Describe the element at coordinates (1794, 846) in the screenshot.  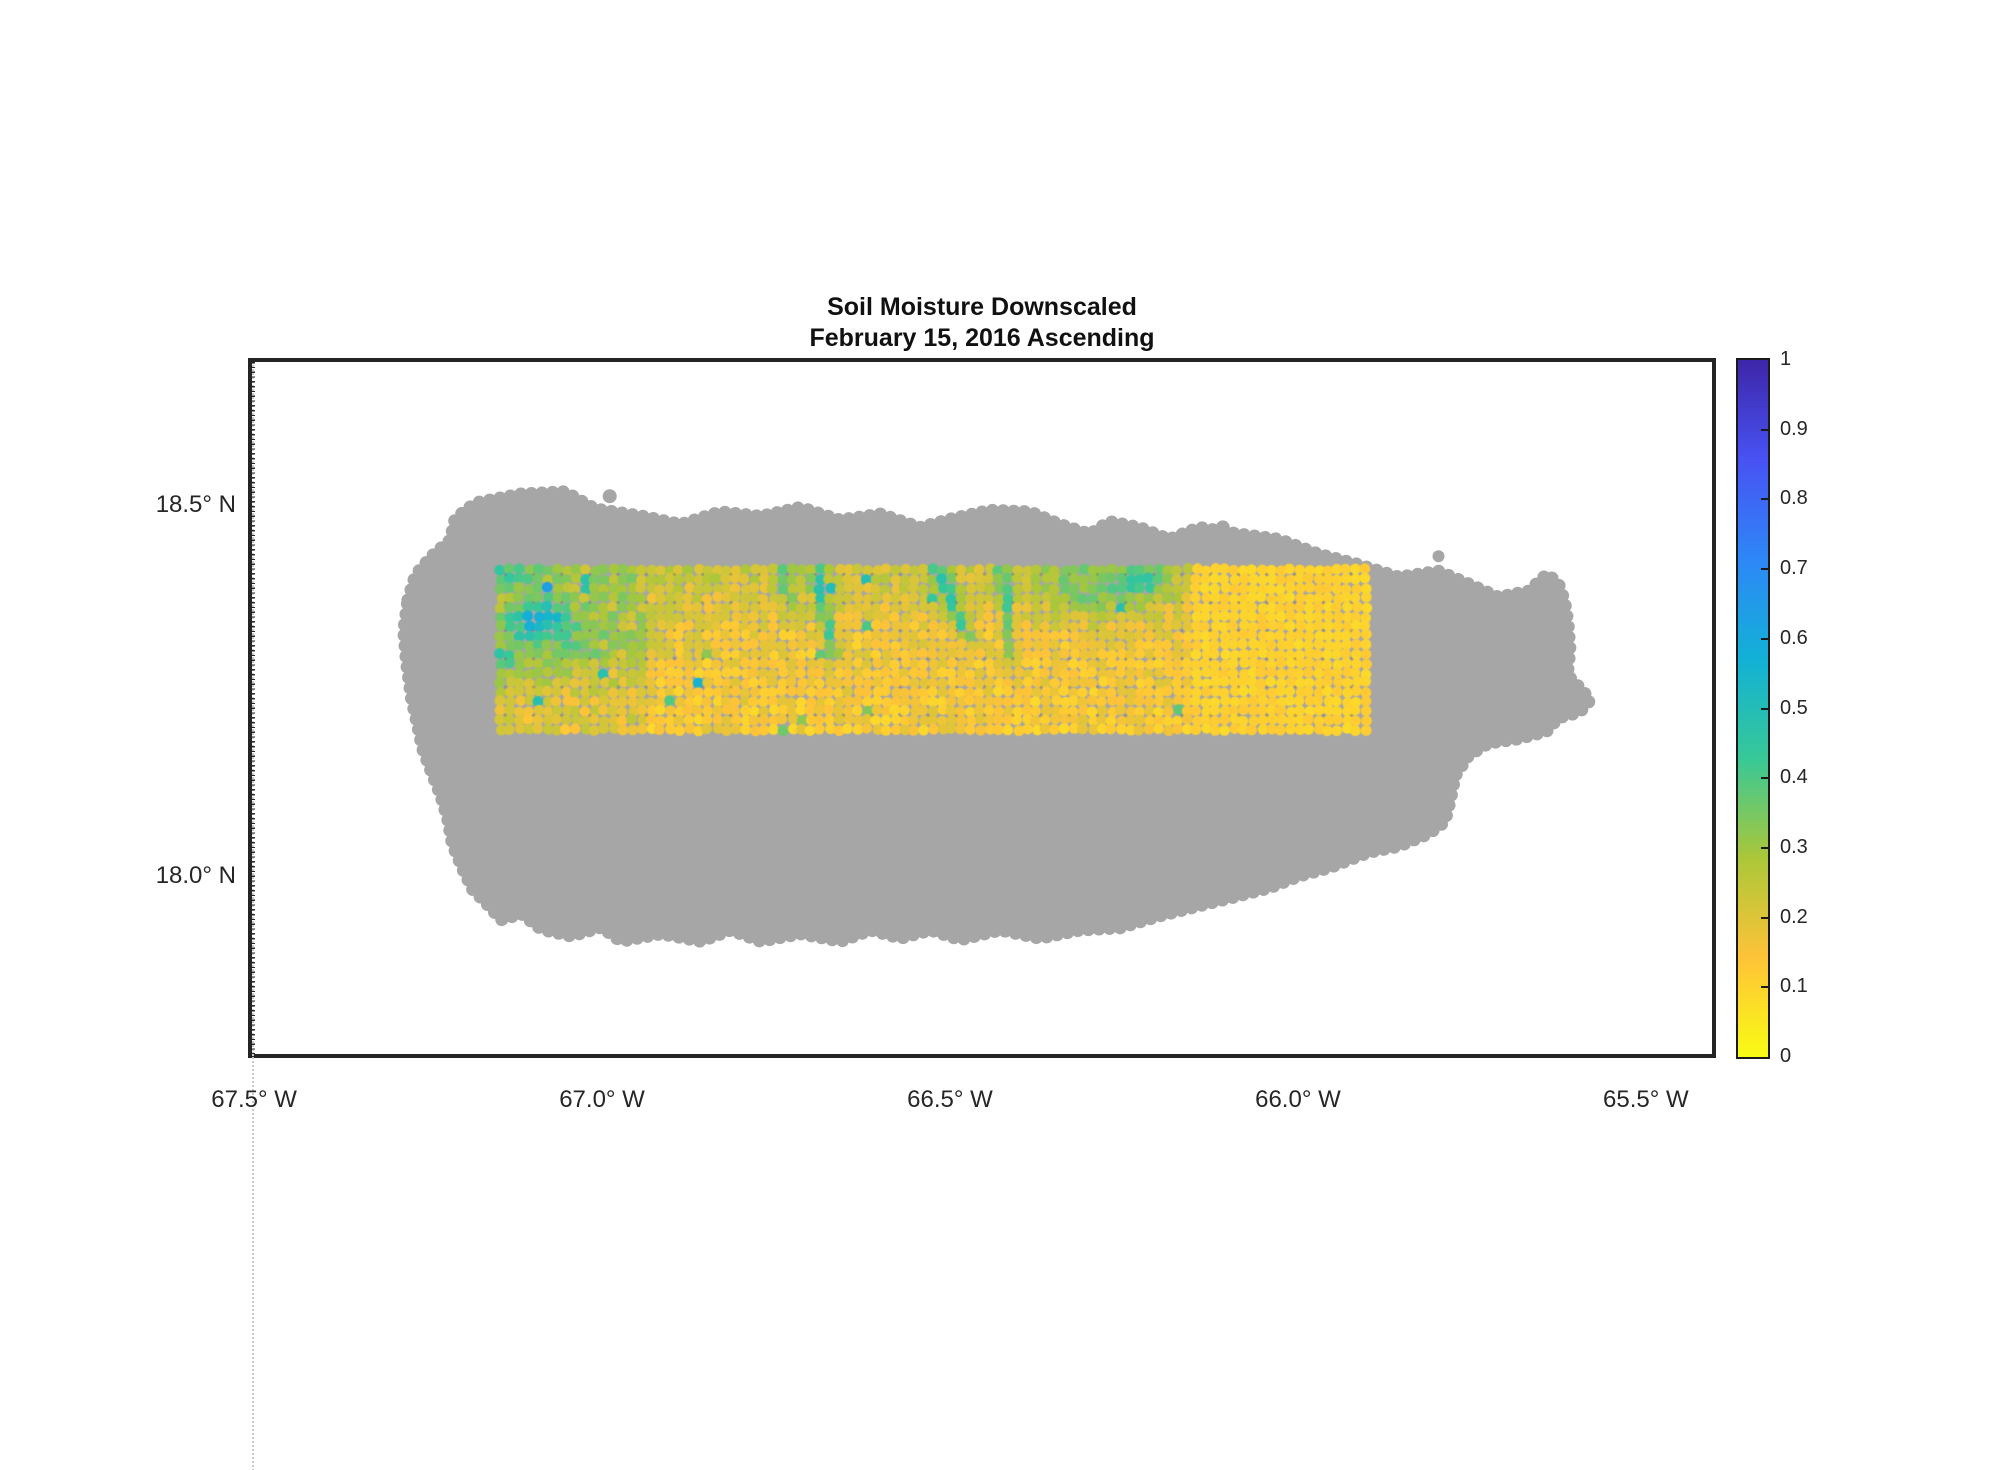
I see `colorbar-tick-label-7: 0.3` at that location.